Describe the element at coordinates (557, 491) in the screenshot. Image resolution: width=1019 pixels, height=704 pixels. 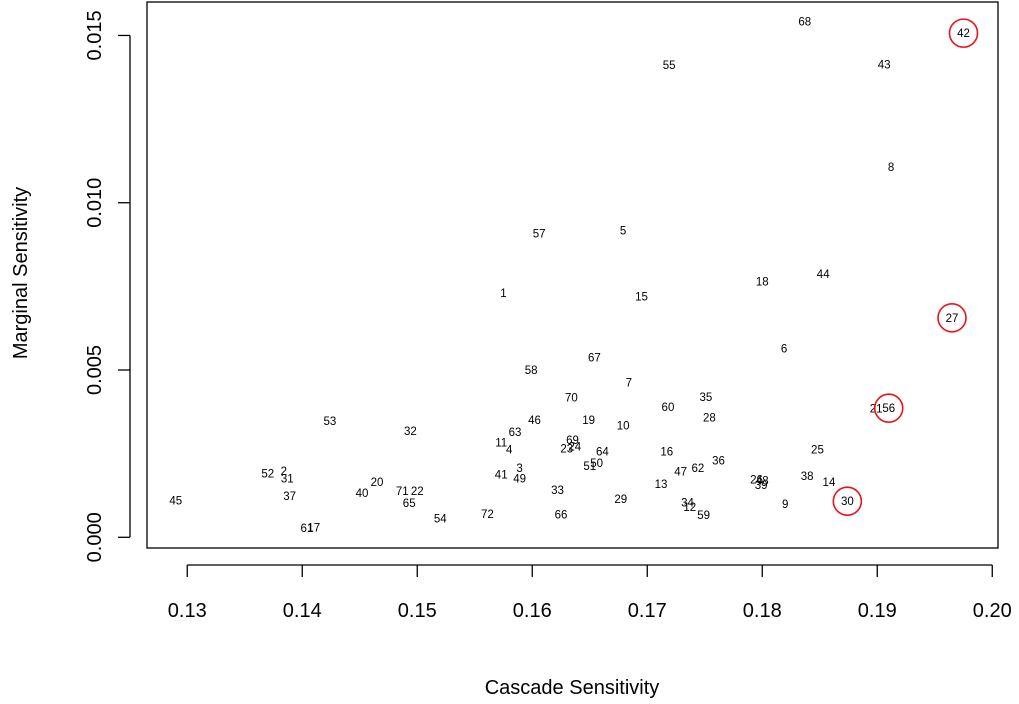
I see `point-label: 33` at that location.